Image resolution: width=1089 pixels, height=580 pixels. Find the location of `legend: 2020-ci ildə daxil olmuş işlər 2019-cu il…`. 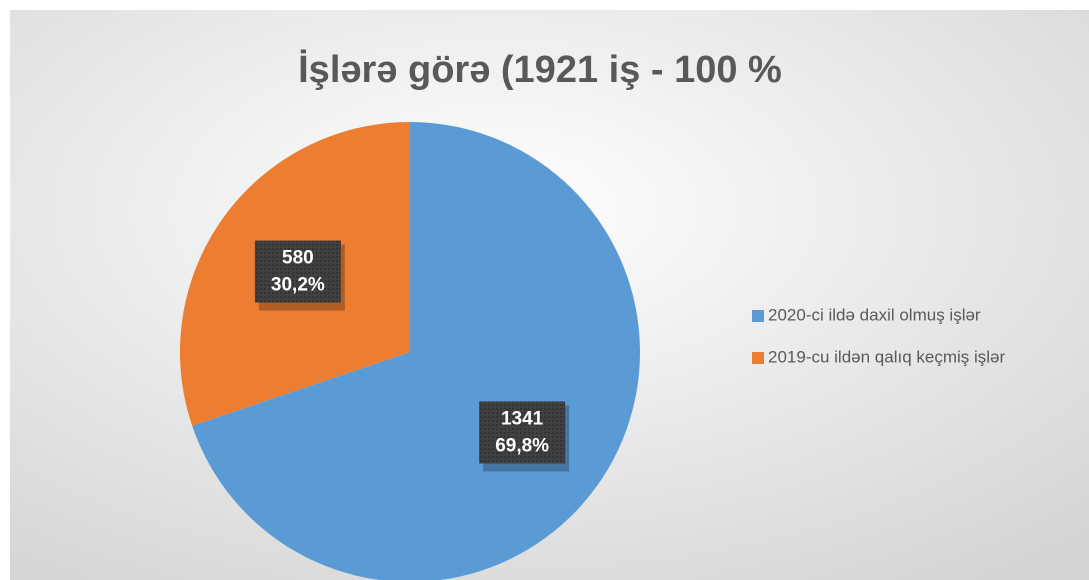

legend: 2020-ci ildə daxil olmuş işlər 2019-cu il… is located at coordinates (879, 335).